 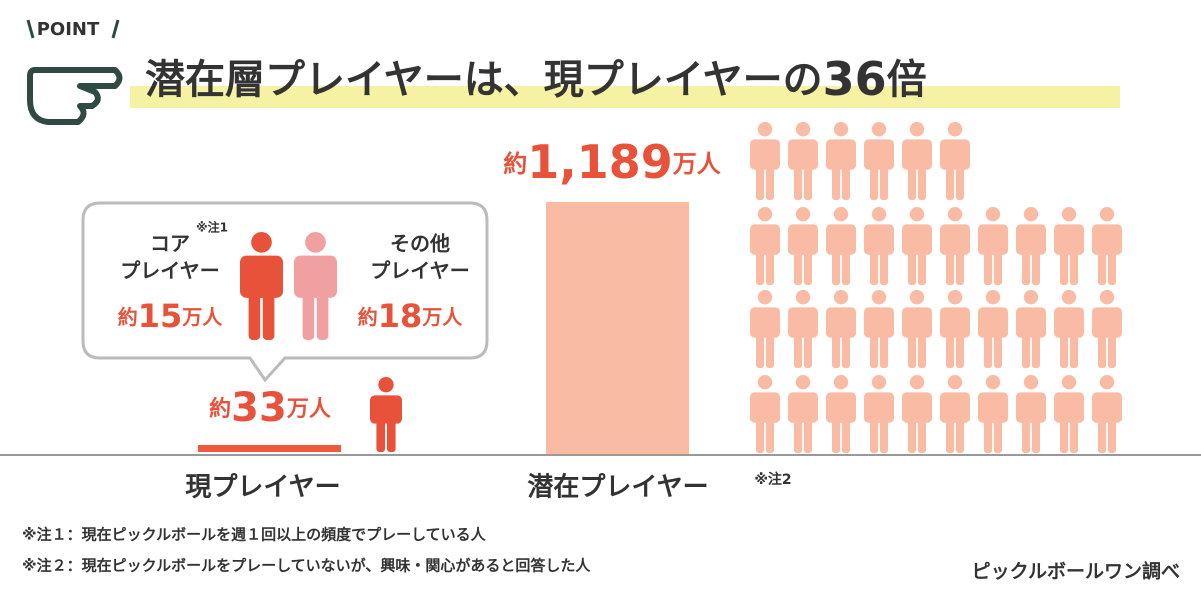 What do you see at coordinates (484, 80) in the screenshot?
I see `title-text: 潜在層プレイヤーは、現プレイヤーの` at bounding box center [484, 80].